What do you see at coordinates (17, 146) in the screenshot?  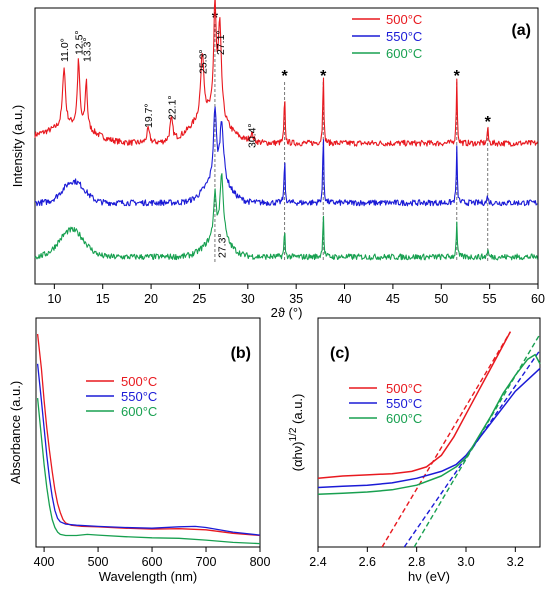 I see `y-axis-label: Intensity (a.u.)` at bounding box center [17, 146].